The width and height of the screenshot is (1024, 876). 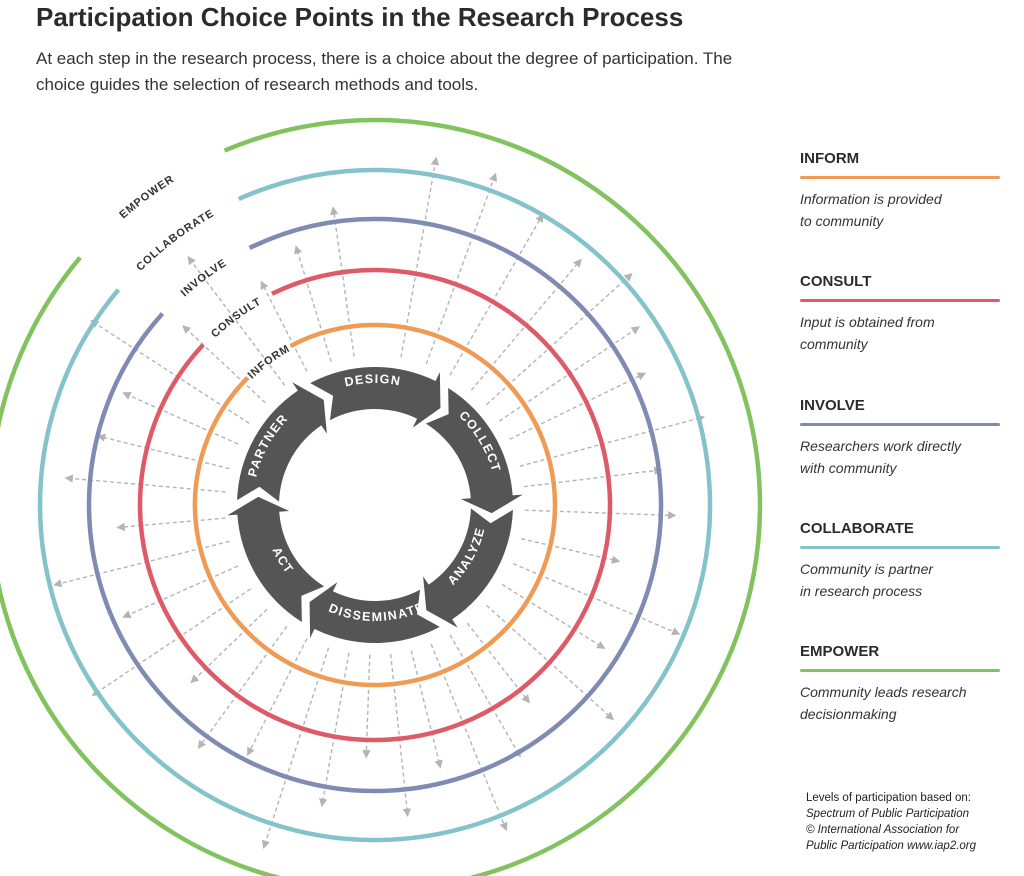 What do you see at coordinates (871, 199) in the screenshot?
I see `legend-description-line: Information is provided` at bounding box center [871, 199].